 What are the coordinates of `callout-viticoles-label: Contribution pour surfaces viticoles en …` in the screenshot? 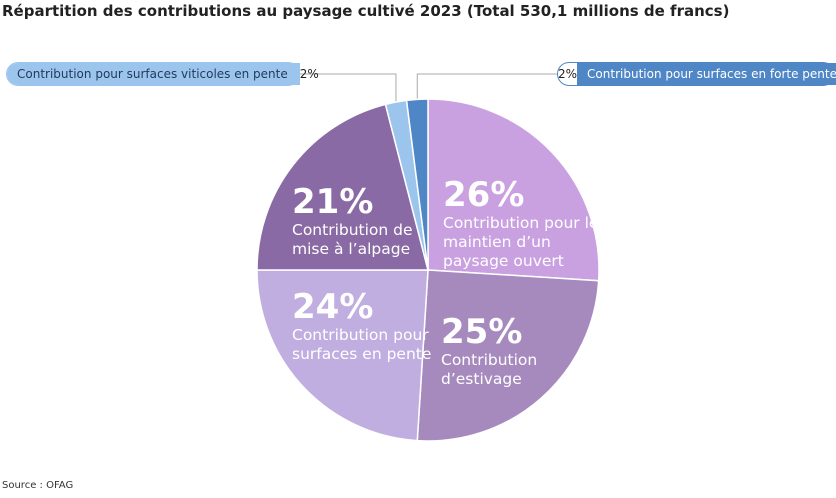 It's located at (153, 74).